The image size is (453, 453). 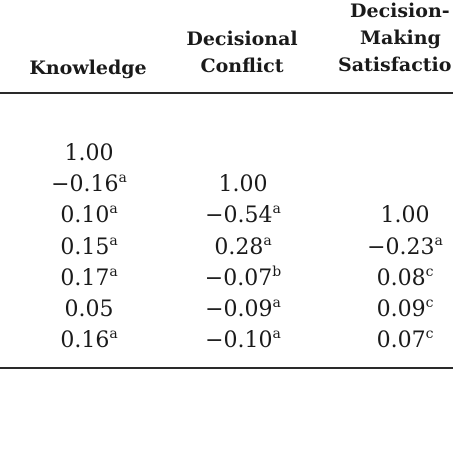 I want to click on cell-knowledge-row-7: 0.16a, so click(x=88, y=340).